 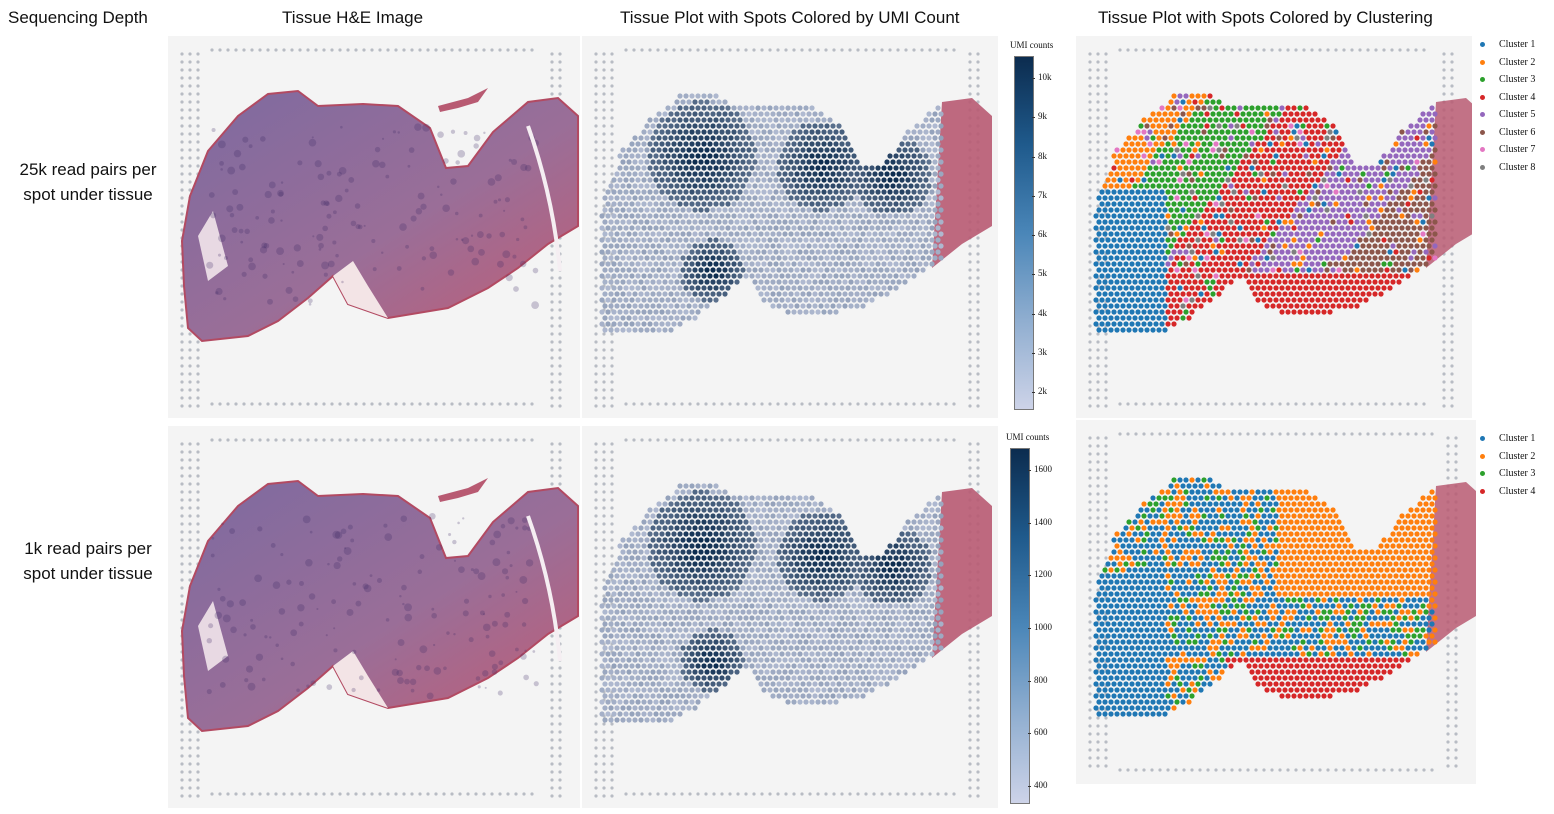 I want to click on legend-item: Cluster 7, so click(x=1507, y=150).